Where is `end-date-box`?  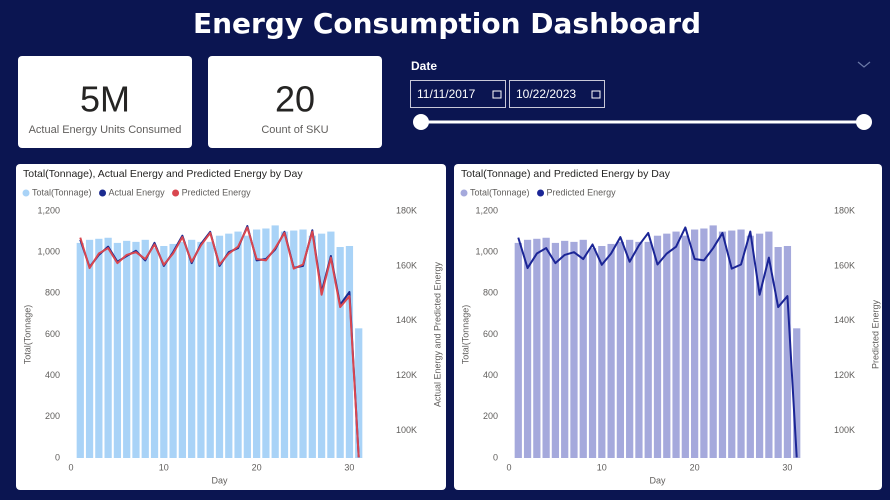 end-date-box is located at coordinates (557, 94).